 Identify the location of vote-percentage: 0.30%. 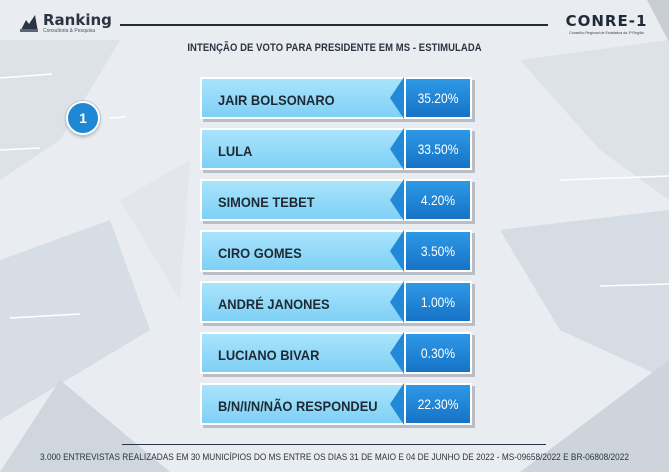
(438, 353).